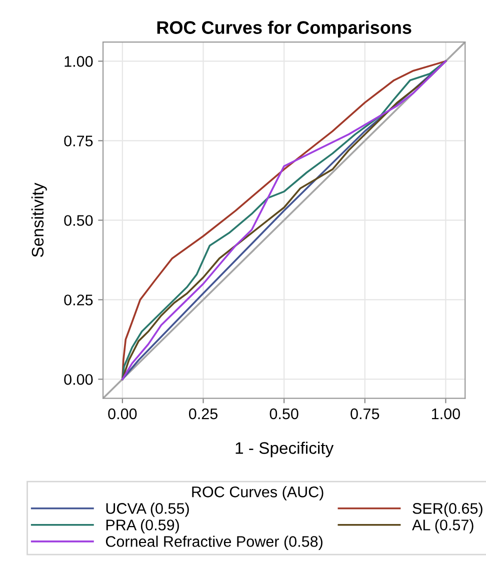 This screenshot has width=486, height=569. Describe the element at coordinates (39, 219) in the screenshot. I see `y-axis-title: Sensitivity` at that location.